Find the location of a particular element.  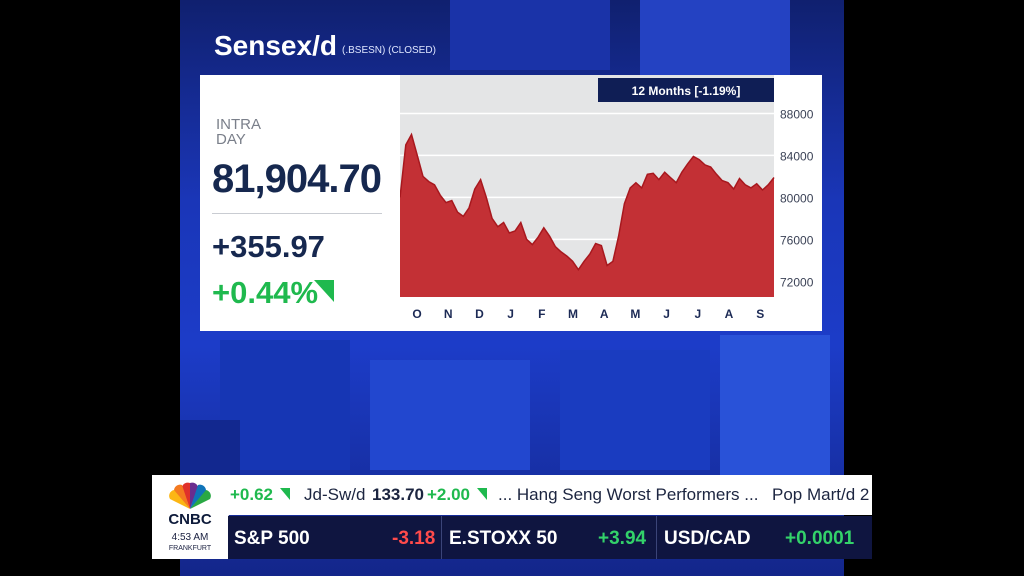

ticker-change: +0.62 is located at coordinates (252, 494).